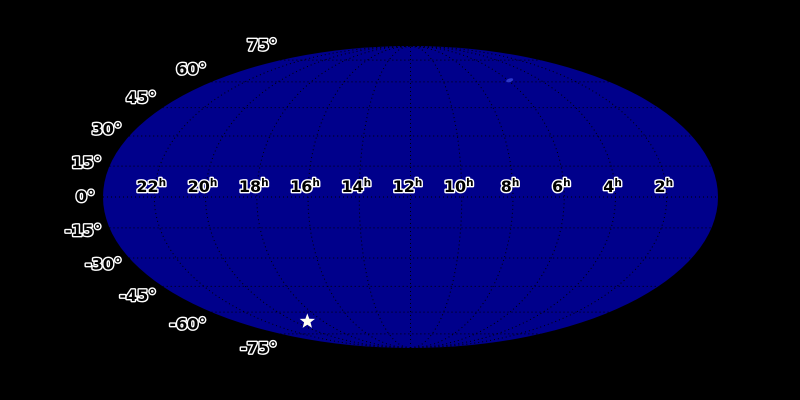 The height and width of the screenshot is (400, 800). Describe the element at coordinates (305, 186) in the screenshot. I see `ra-tick-label-16h: 16h` at that location.